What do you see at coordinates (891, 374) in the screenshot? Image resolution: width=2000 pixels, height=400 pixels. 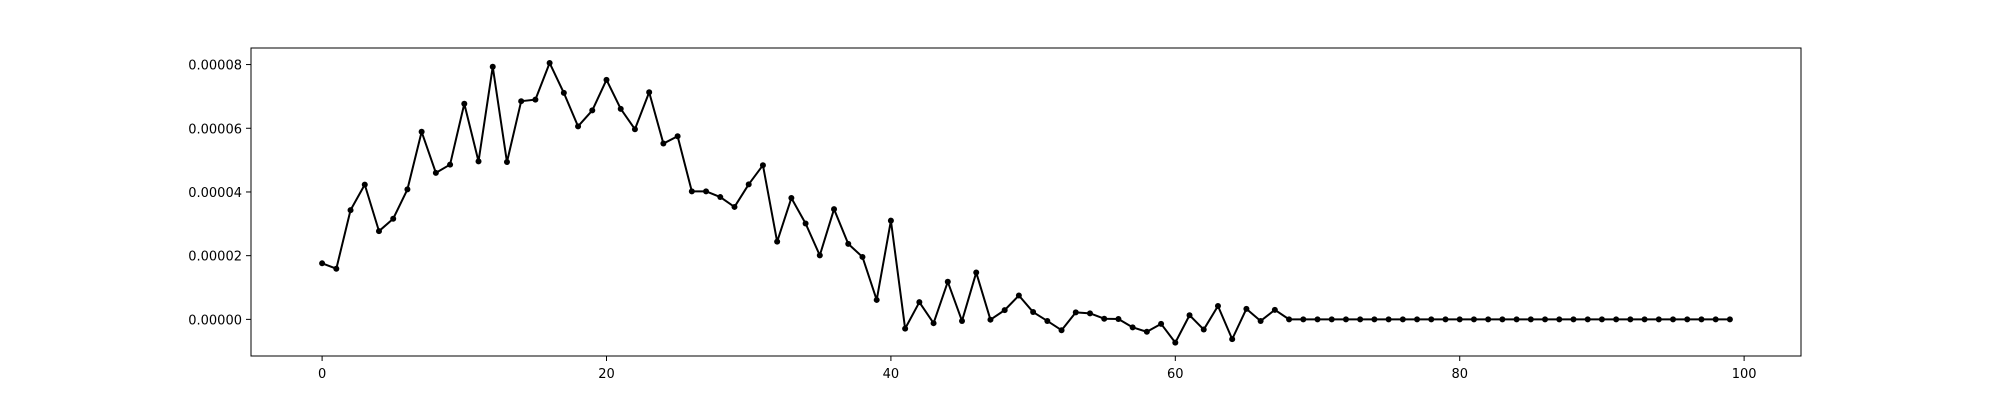 I see `x-tick-label: 40` at bounding box center [891, 374].